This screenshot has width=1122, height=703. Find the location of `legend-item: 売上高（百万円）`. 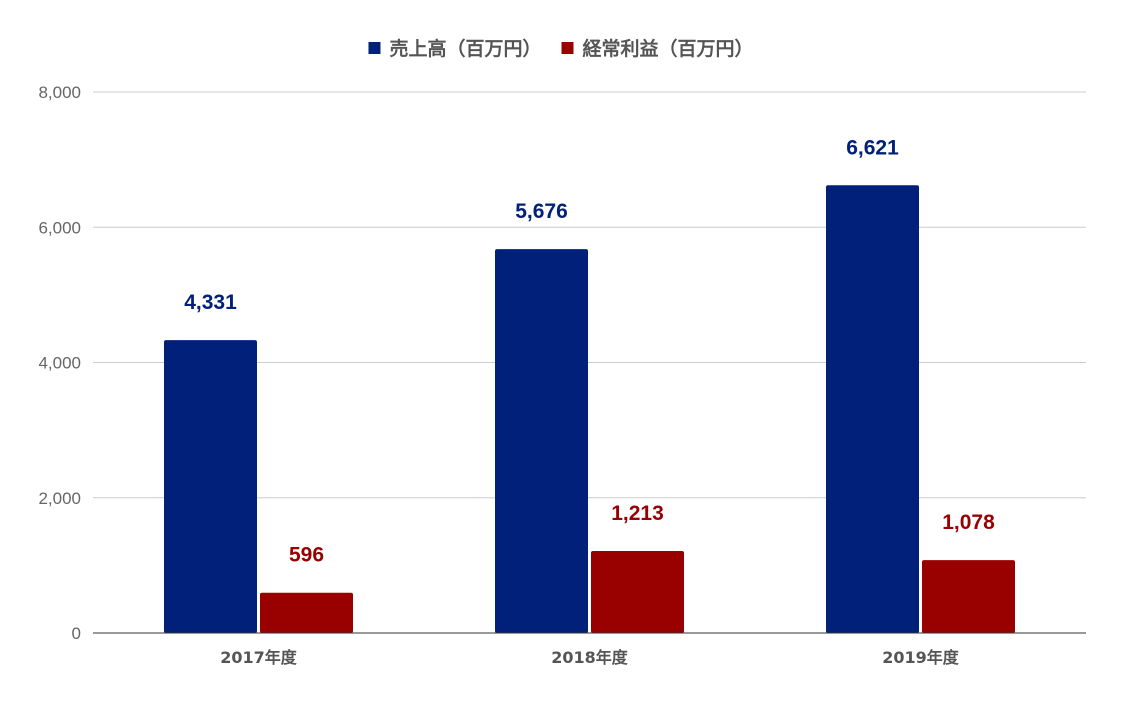

legend-item: 売上高（百万円） is located at coordinates (455, 48).